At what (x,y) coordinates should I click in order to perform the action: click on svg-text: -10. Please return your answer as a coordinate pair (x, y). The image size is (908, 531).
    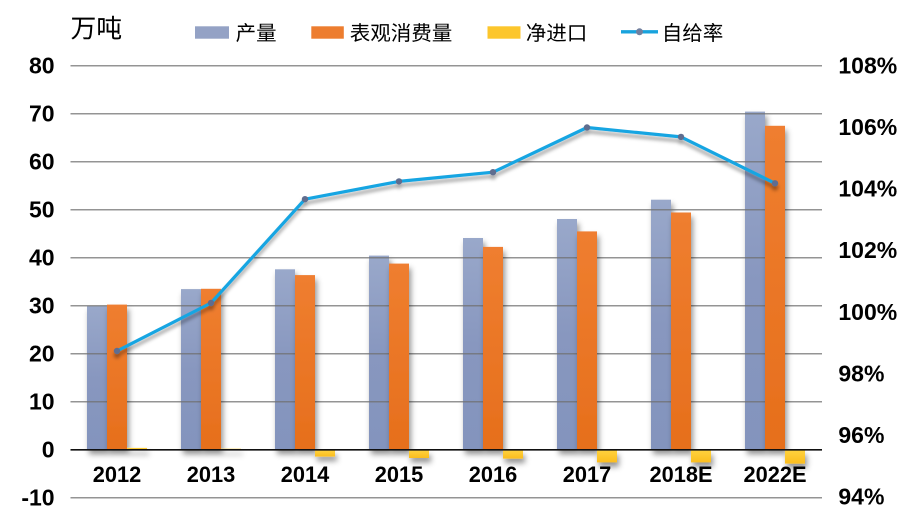
    Looking at the image, I should click on (37, 497).